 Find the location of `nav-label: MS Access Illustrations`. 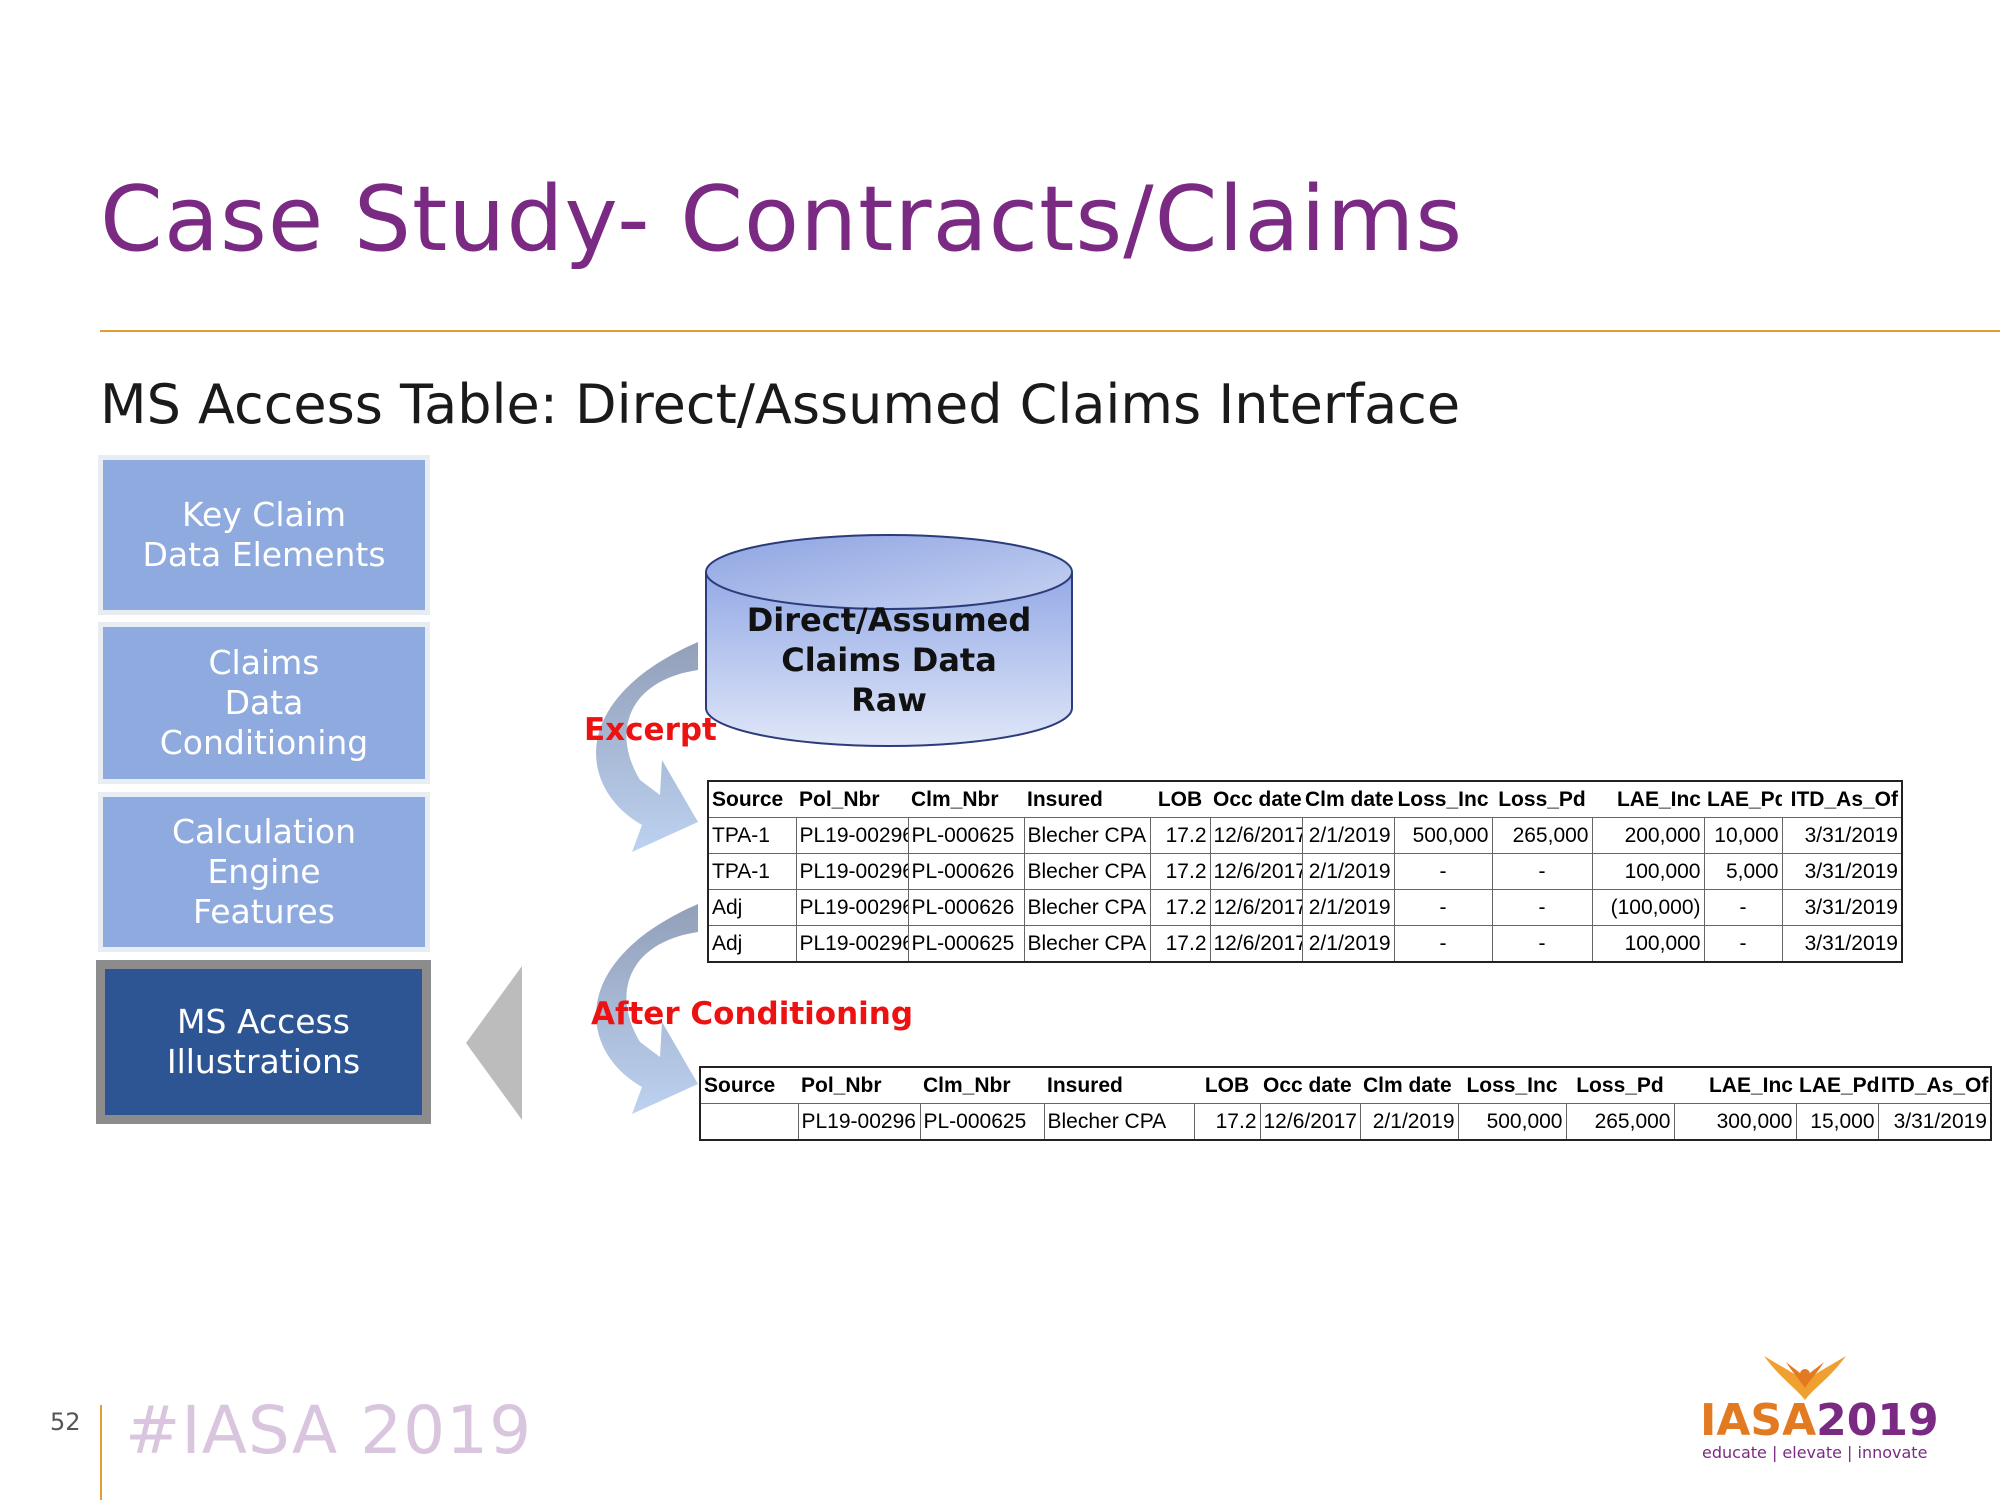

nav-label: MS Access Illustrations is located at coordinates (263, 1041).